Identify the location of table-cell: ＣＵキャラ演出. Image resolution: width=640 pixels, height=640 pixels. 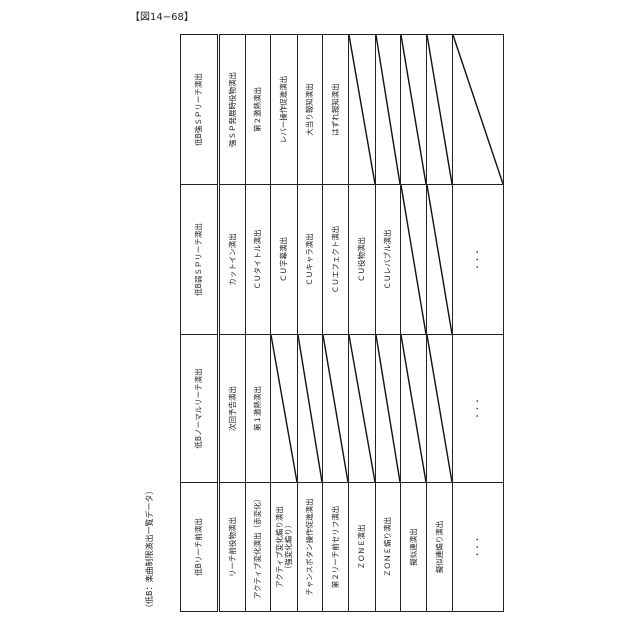
(310, 260).